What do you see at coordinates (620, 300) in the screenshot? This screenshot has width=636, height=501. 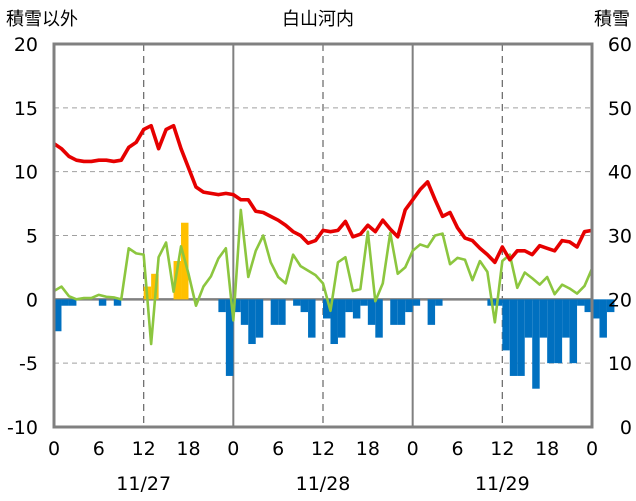 I see `right-tick-label: 20` at bounding box center [620, 300].